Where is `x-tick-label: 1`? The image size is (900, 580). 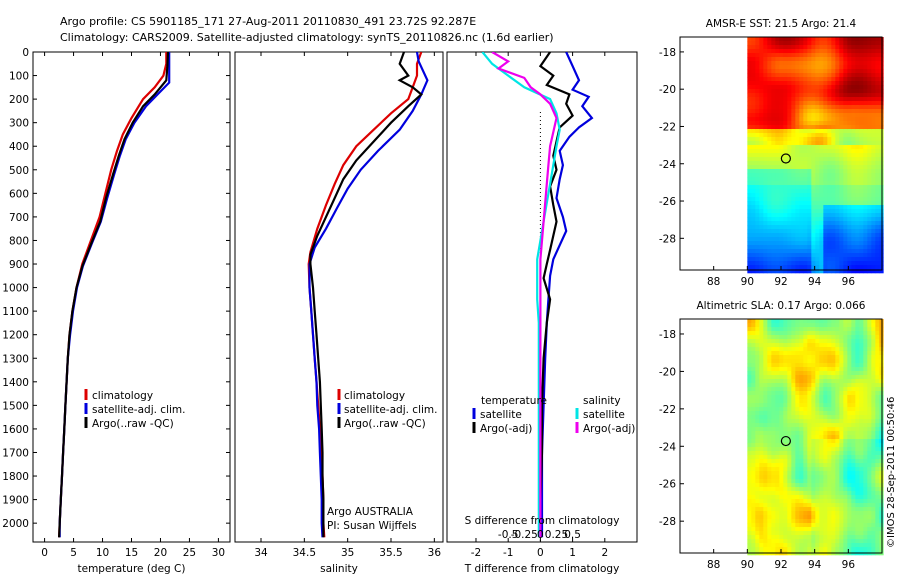 x-tick-label: 1 is located at coordinates (572, 553).